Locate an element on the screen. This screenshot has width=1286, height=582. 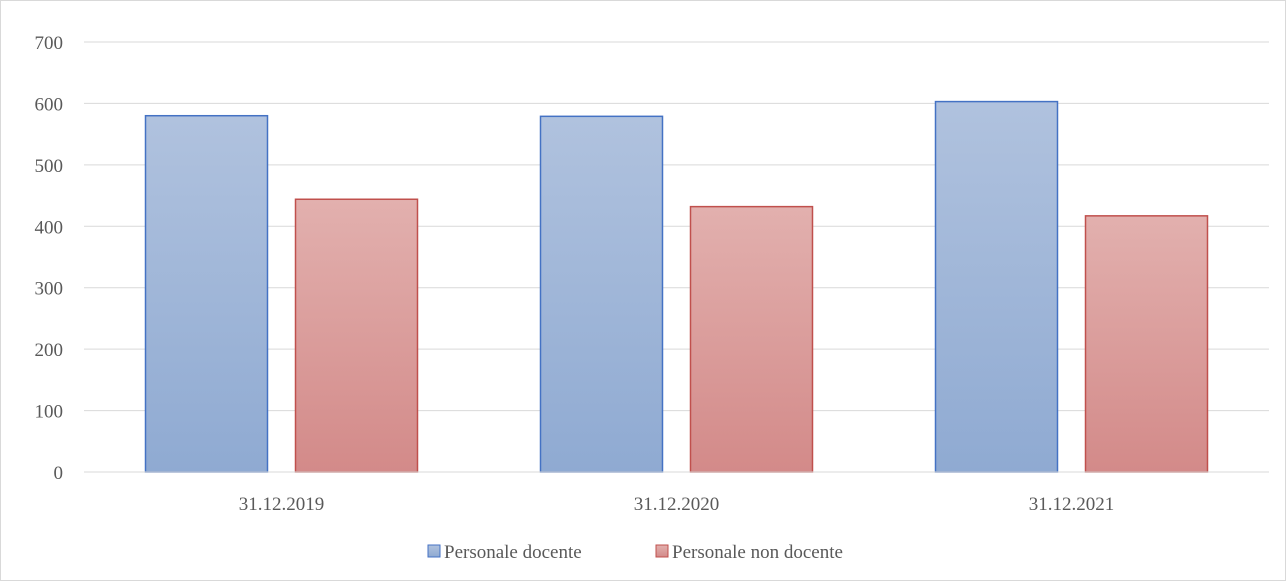
y-tick-label: 600 is located at coordinates (49, 104).